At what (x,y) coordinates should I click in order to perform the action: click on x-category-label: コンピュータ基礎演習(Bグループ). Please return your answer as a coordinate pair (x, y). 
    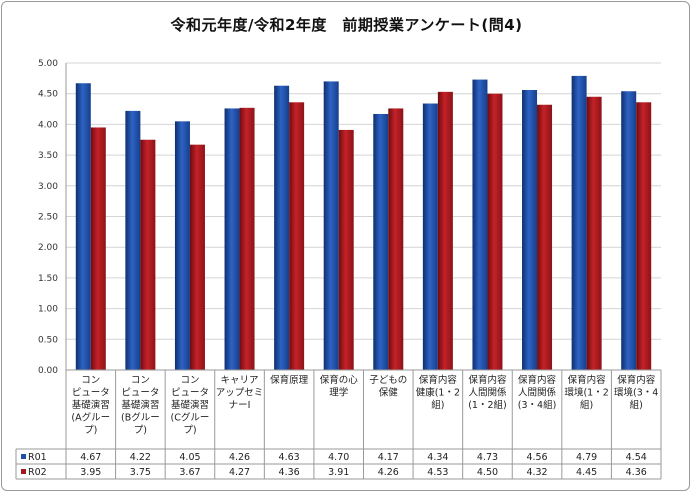
    Looking at the image, I should click on (140, 405).